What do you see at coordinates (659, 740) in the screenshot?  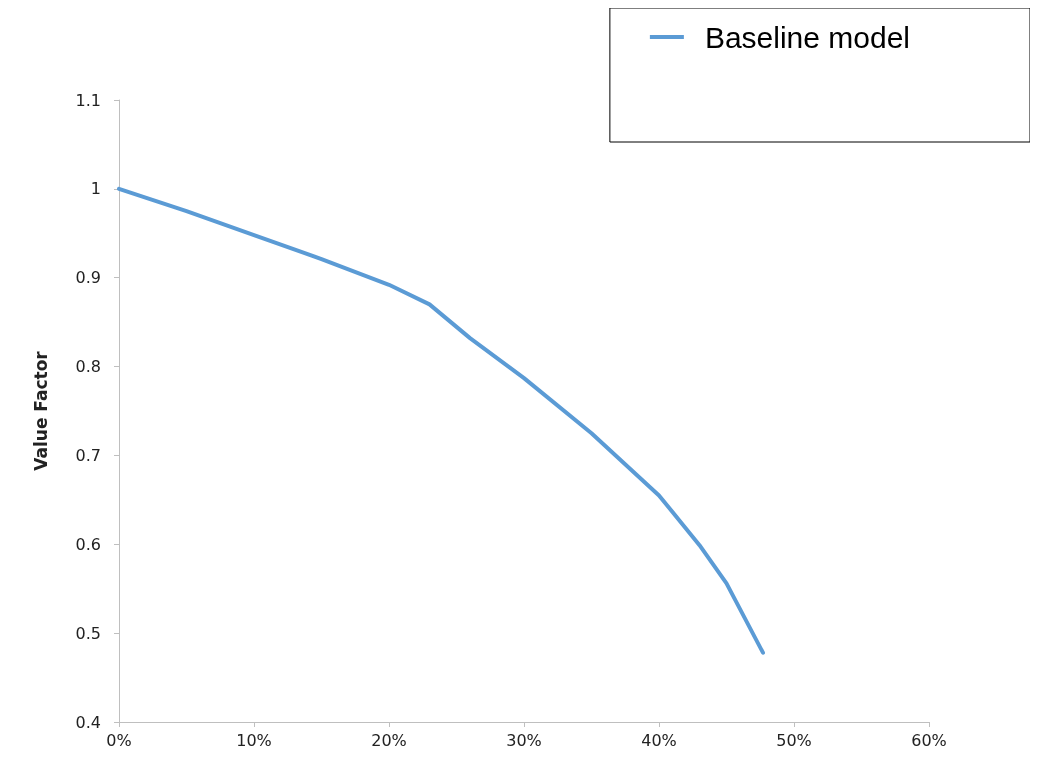 I see `x-tick-label: 40%` at bounding box center [659, 740].